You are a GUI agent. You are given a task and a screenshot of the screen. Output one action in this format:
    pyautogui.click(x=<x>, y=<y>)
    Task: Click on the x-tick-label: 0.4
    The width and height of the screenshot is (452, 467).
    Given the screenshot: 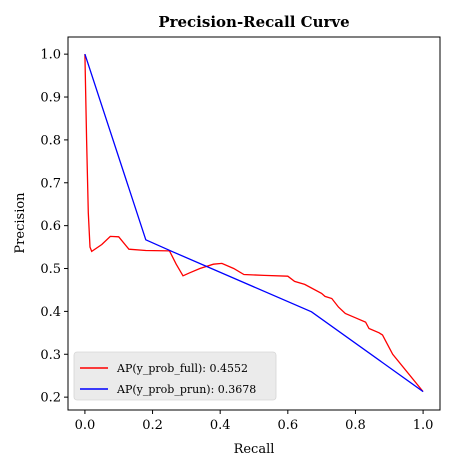 What is the action you would take?
    pyautogui.click(x=220, y=425)
    